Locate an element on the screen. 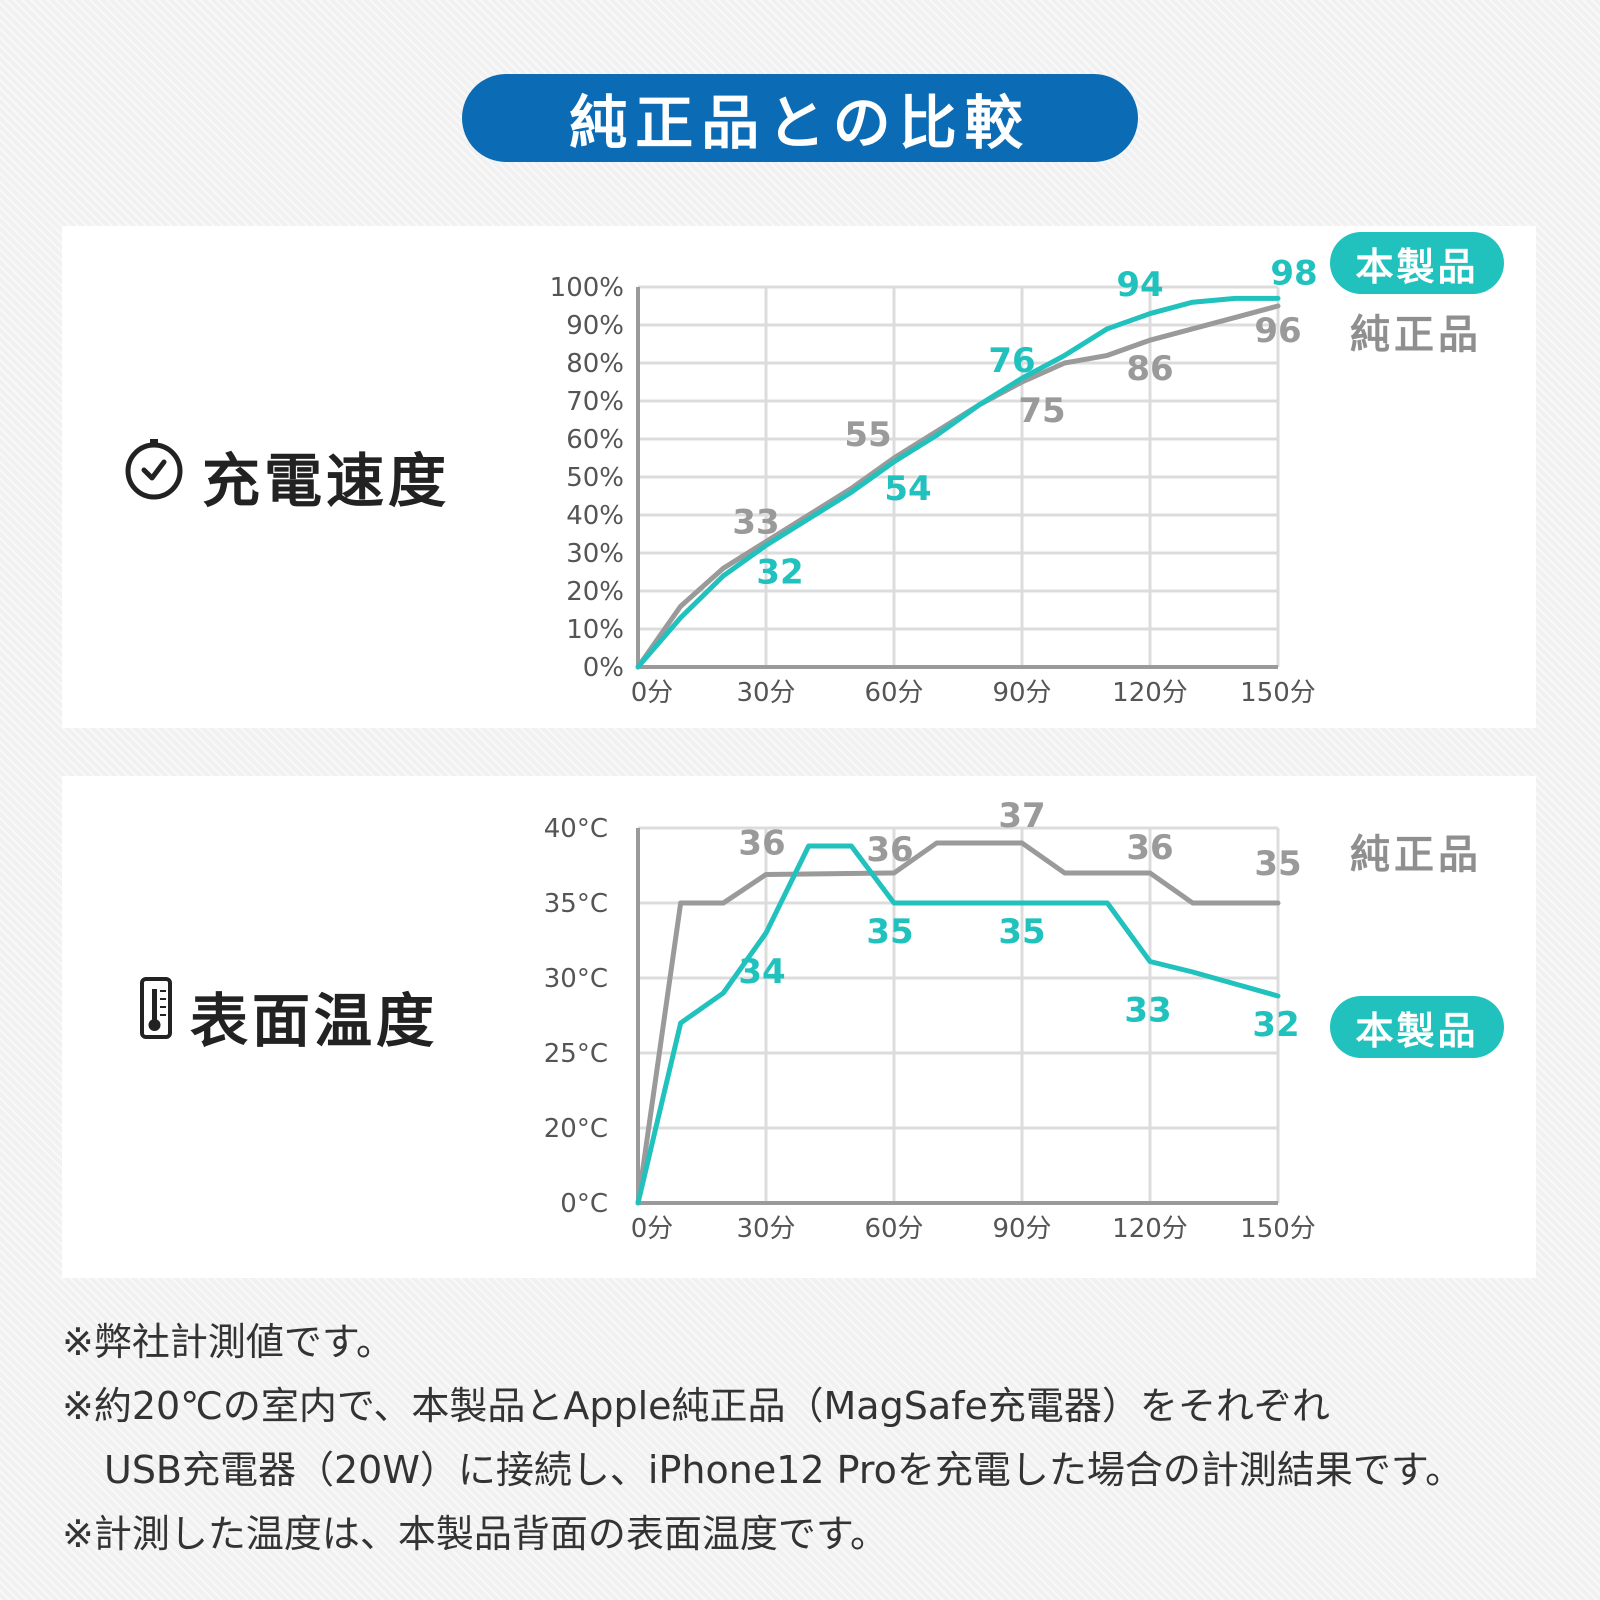 The width and height of the screenshot is (1600, 1600). surface-temperature-label: 表面温度 is located at coordinates (288, 1016).